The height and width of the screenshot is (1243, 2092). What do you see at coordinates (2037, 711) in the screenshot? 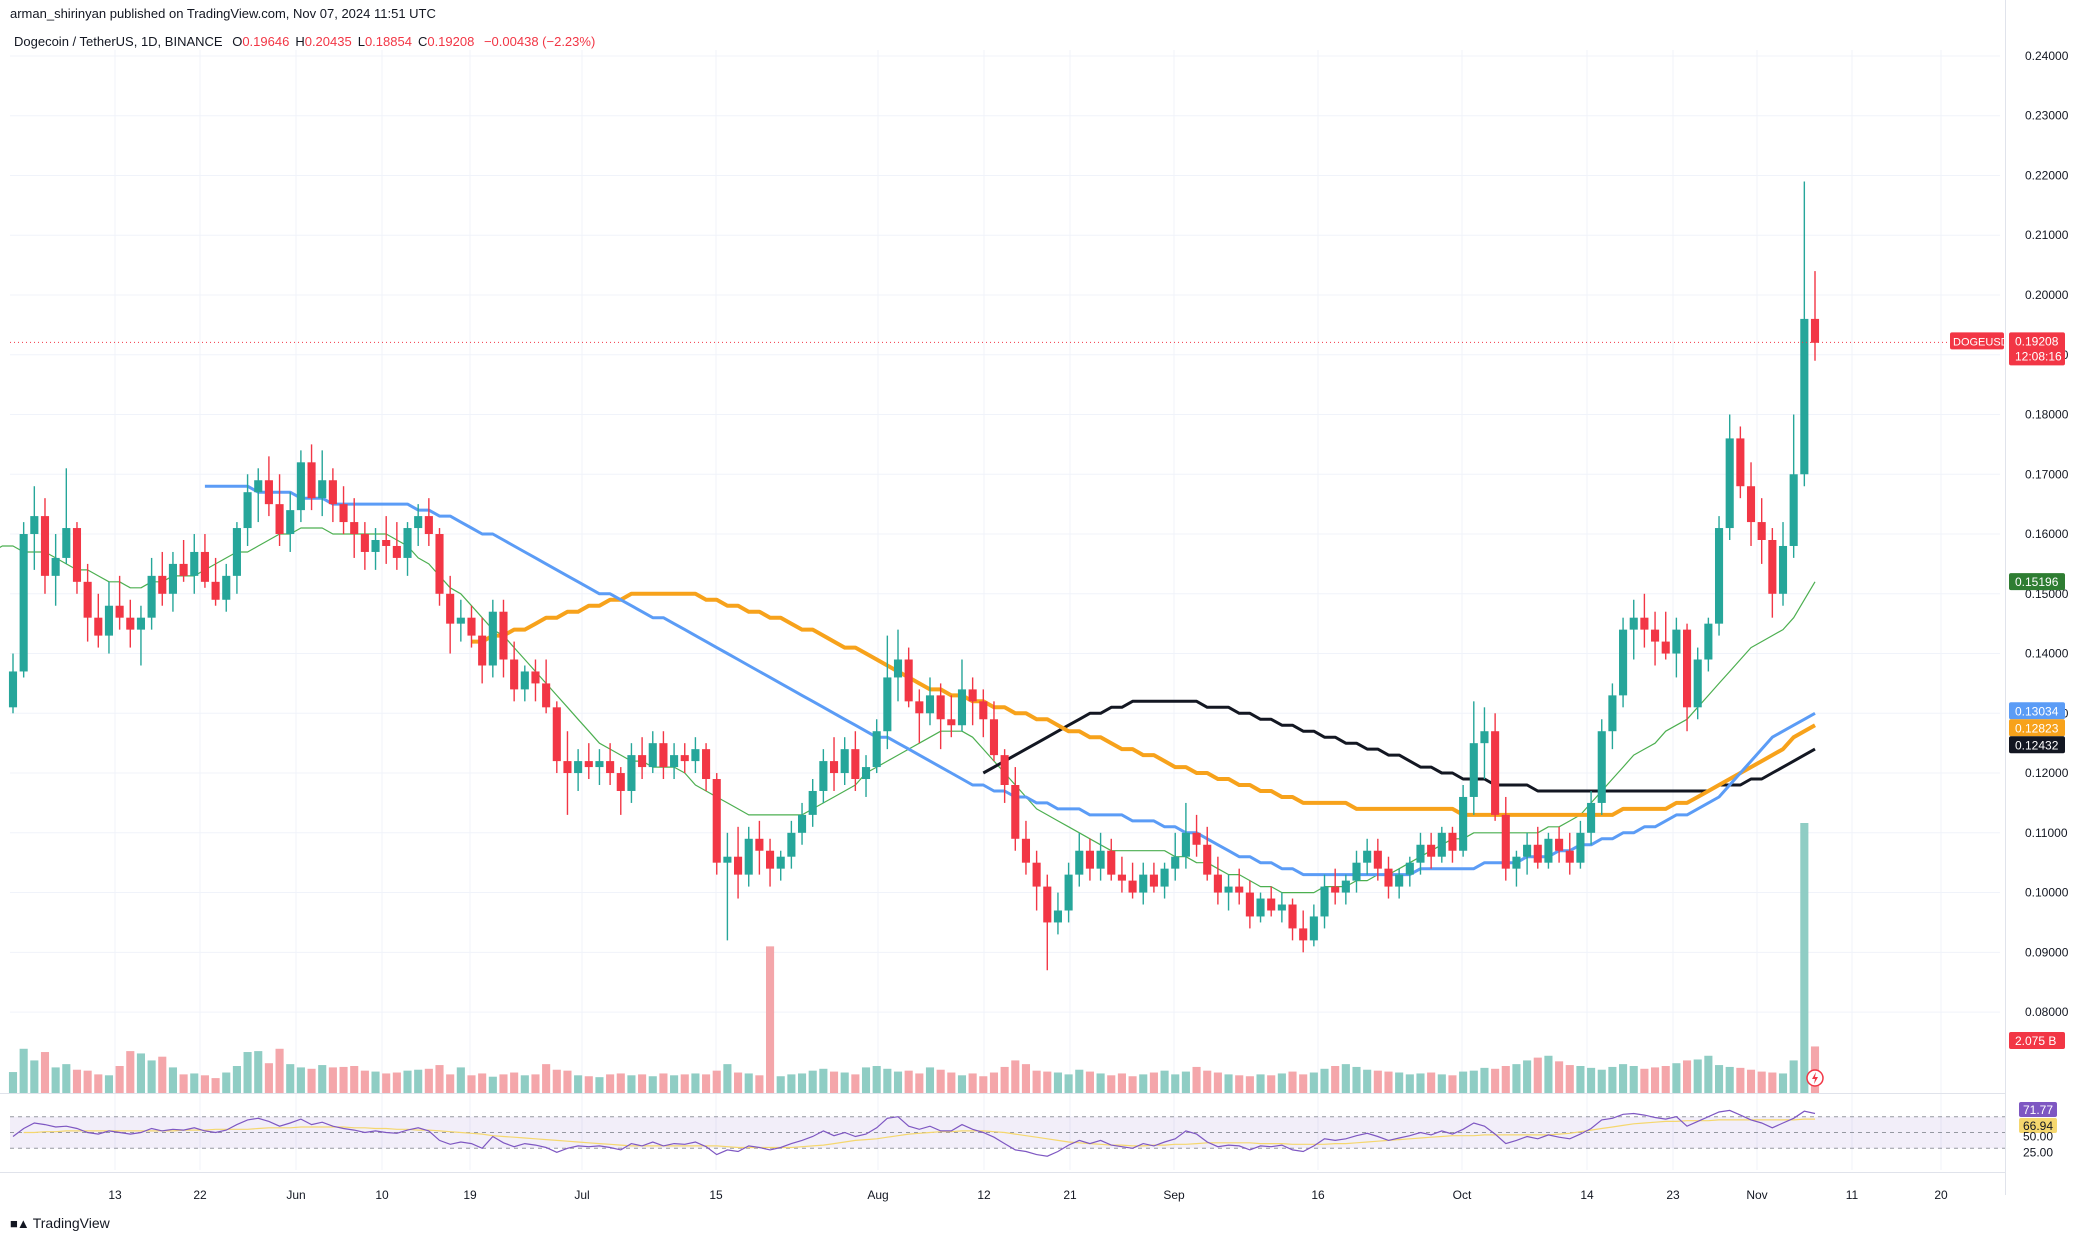
I see `ma-price-box` at bounding box center [2037, 711].